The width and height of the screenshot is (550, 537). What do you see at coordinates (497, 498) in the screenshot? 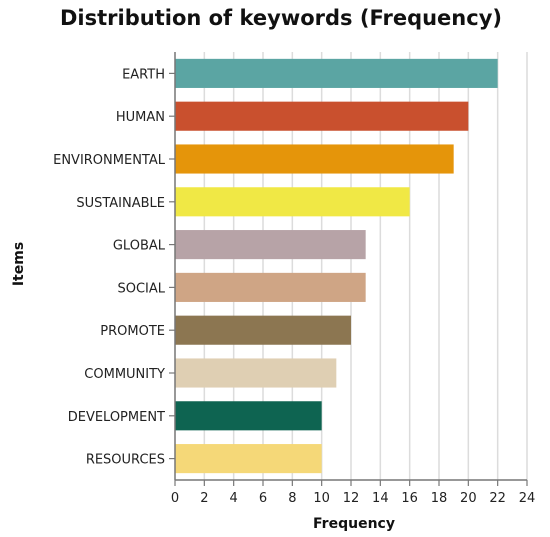
I see `x-tick-label: 22` at bounding box center [497, 498].